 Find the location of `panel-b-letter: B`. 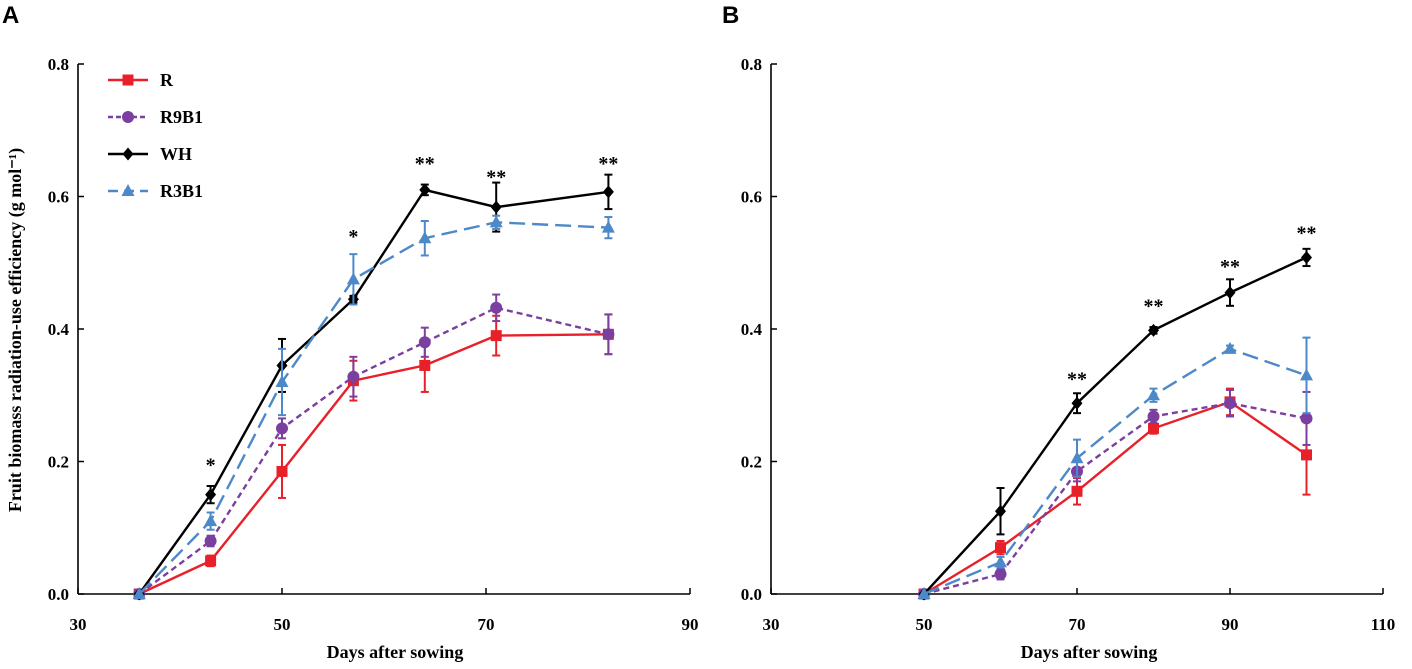

panel-b-letter: B is located at coordinates (730, 15).